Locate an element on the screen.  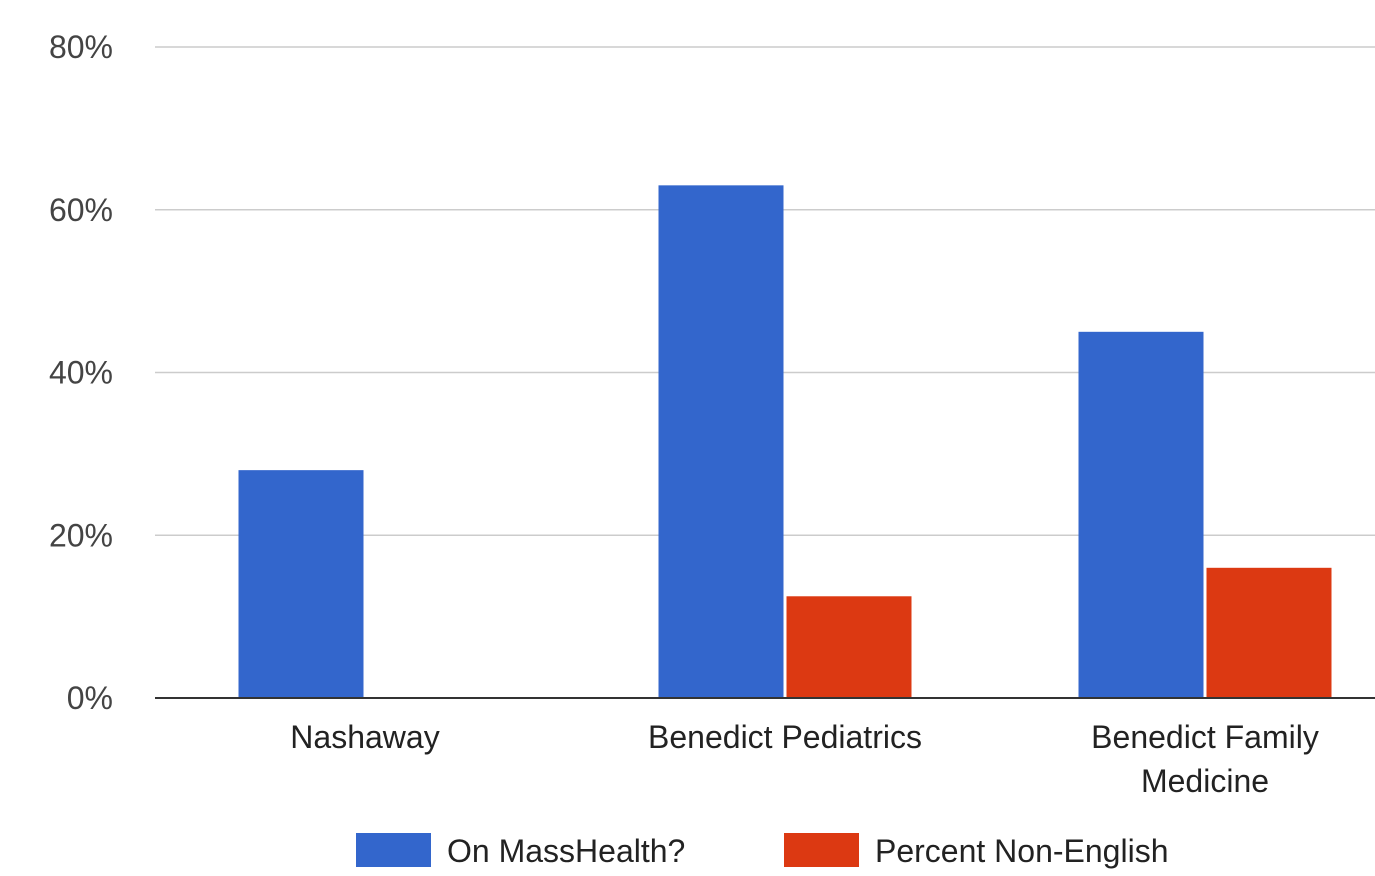
x-category-label: Nashaway is located at coordinates (364, 737).